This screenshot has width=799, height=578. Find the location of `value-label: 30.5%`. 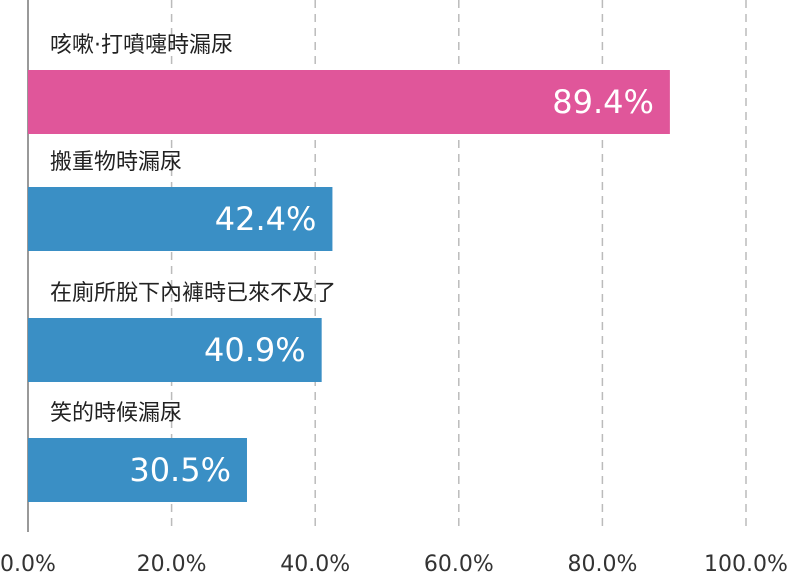

value-label: 30.5% is located at coordinates (180, 470).